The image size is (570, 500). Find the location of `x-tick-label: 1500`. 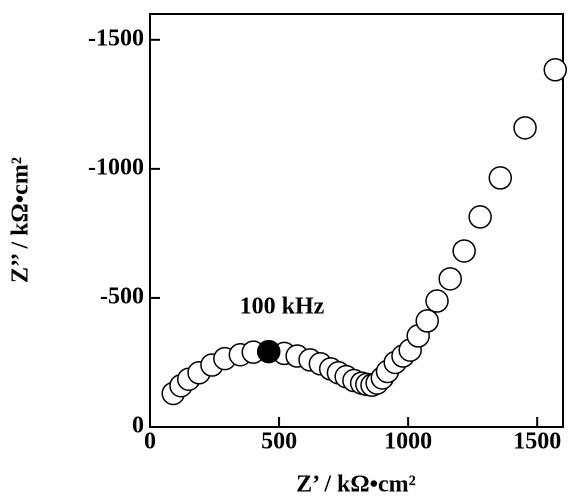

x-tick-label: 1500 is located at coordinates (537, 442).